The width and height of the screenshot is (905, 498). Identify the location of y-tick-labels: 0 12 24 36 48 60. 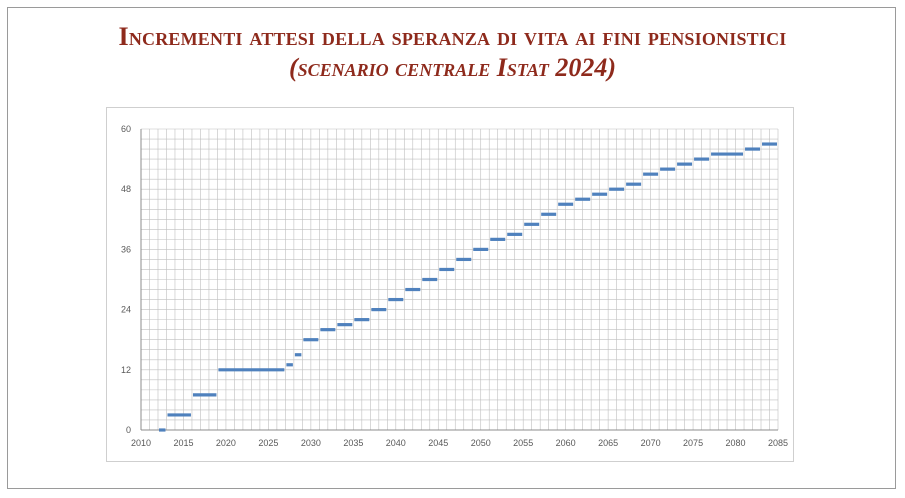
(126, 279).